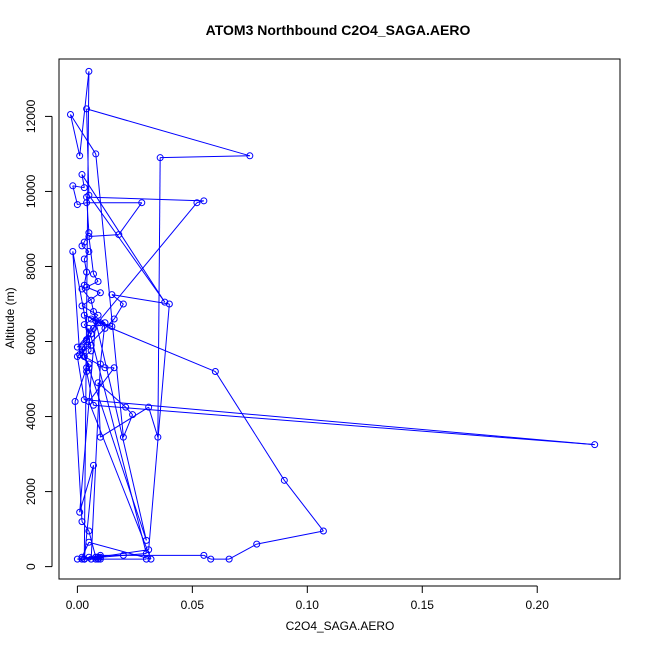 The height and width of the screenshot is (650, 650). I want to click on y-tick-label: 2000, so click(31, 491).